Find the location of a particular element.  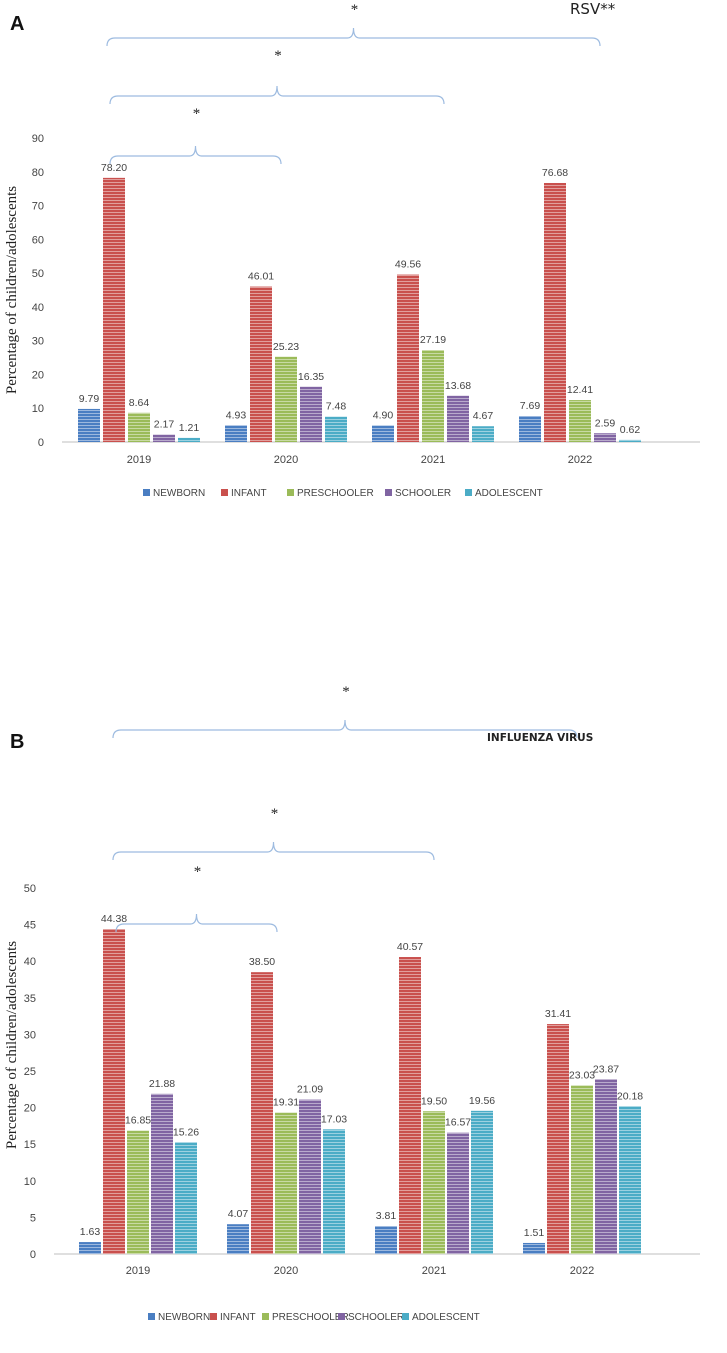

data-label: 4.90 is located at coordinates (383, 415).